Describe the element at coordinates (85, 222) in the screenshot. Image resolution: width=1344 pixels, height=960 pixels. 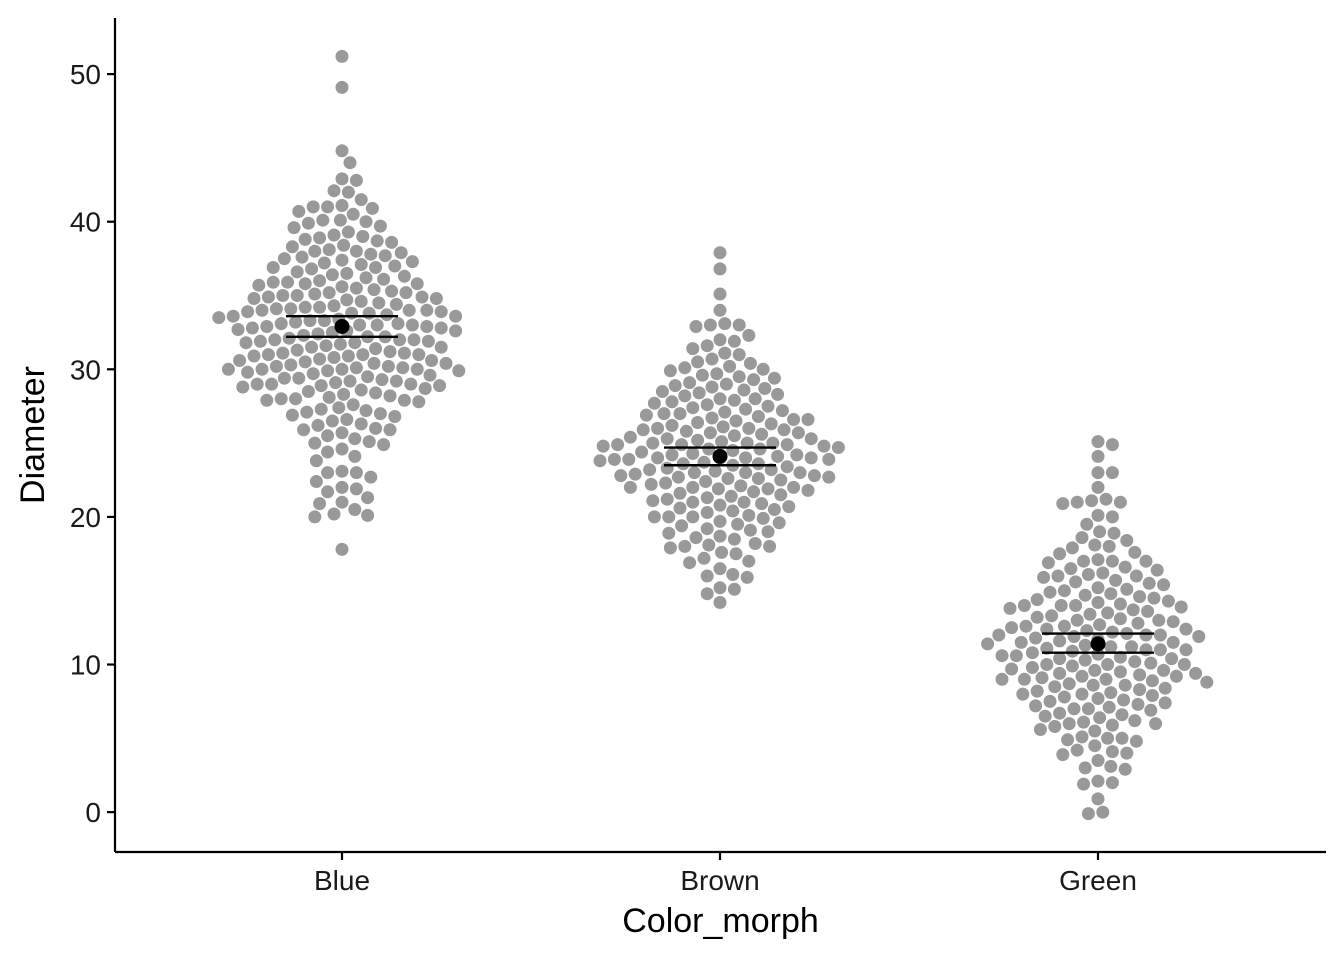
I see `y-tick-label: 40` at that location.